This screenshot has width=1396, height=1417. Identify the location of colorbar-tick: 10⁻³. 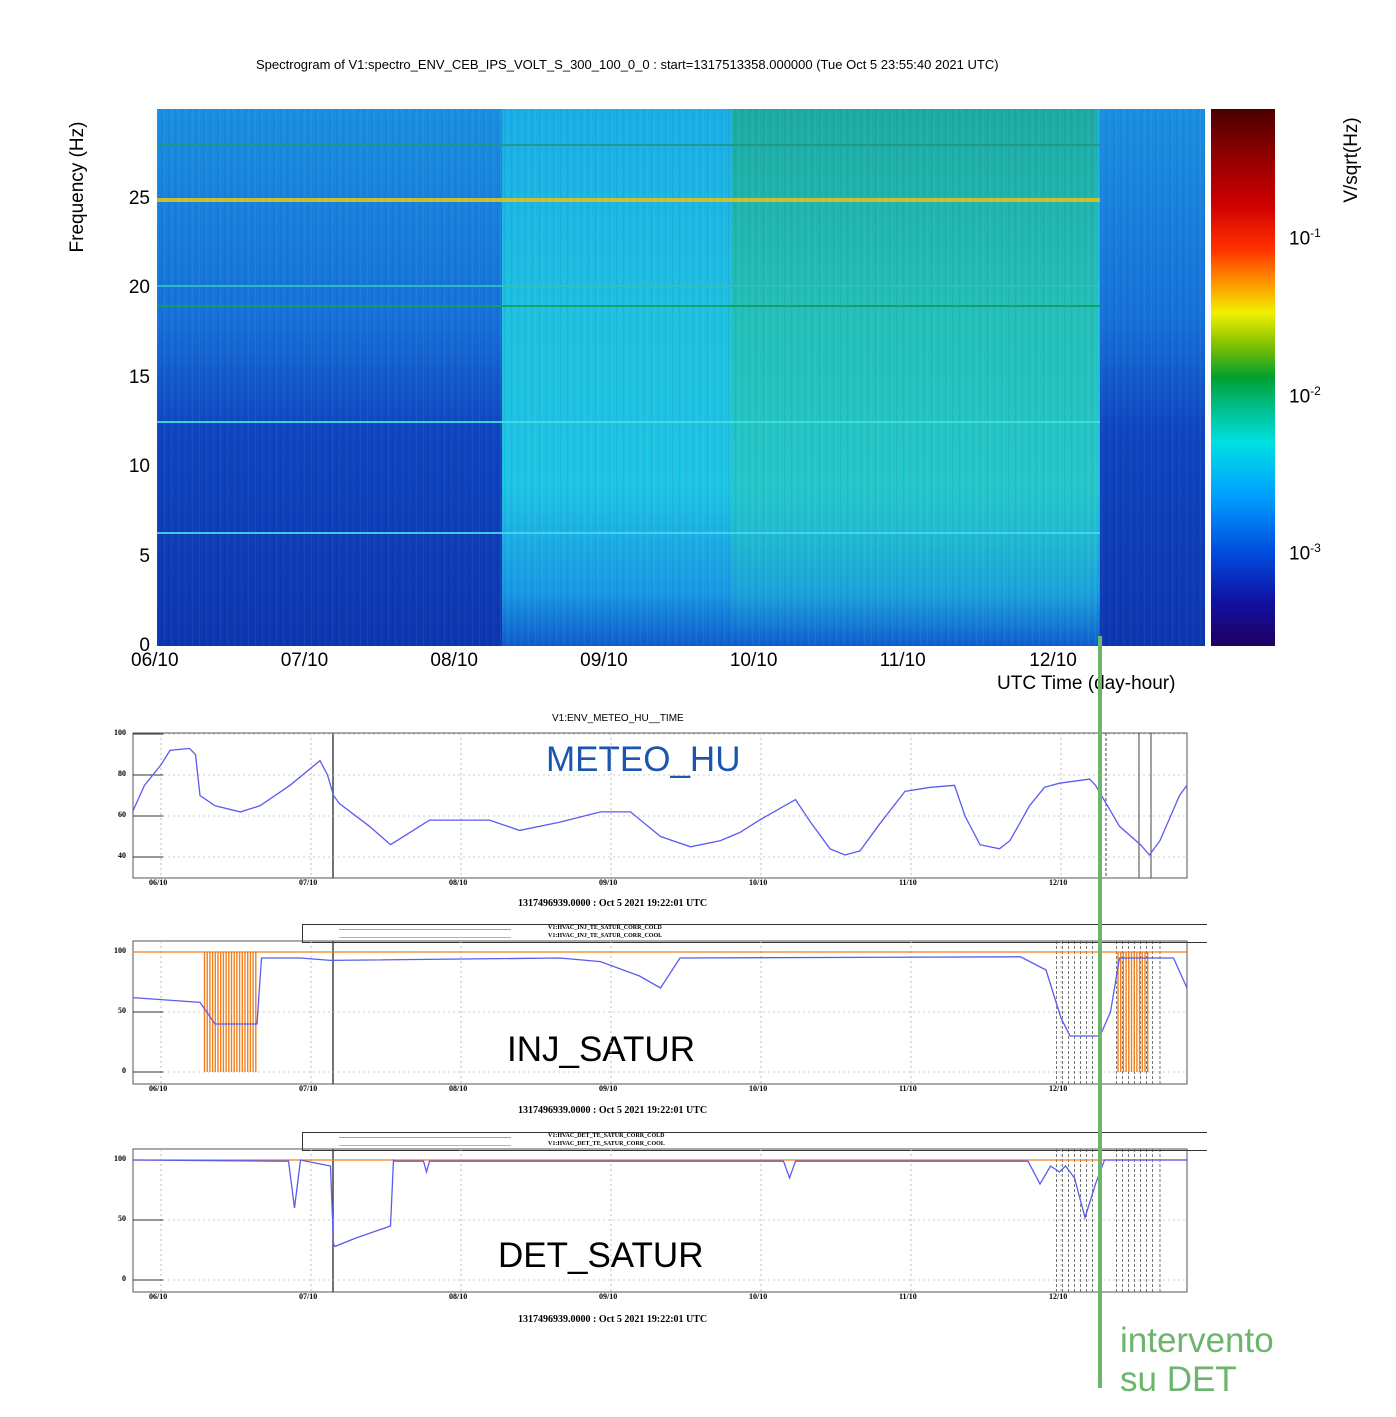
(1305, 553).